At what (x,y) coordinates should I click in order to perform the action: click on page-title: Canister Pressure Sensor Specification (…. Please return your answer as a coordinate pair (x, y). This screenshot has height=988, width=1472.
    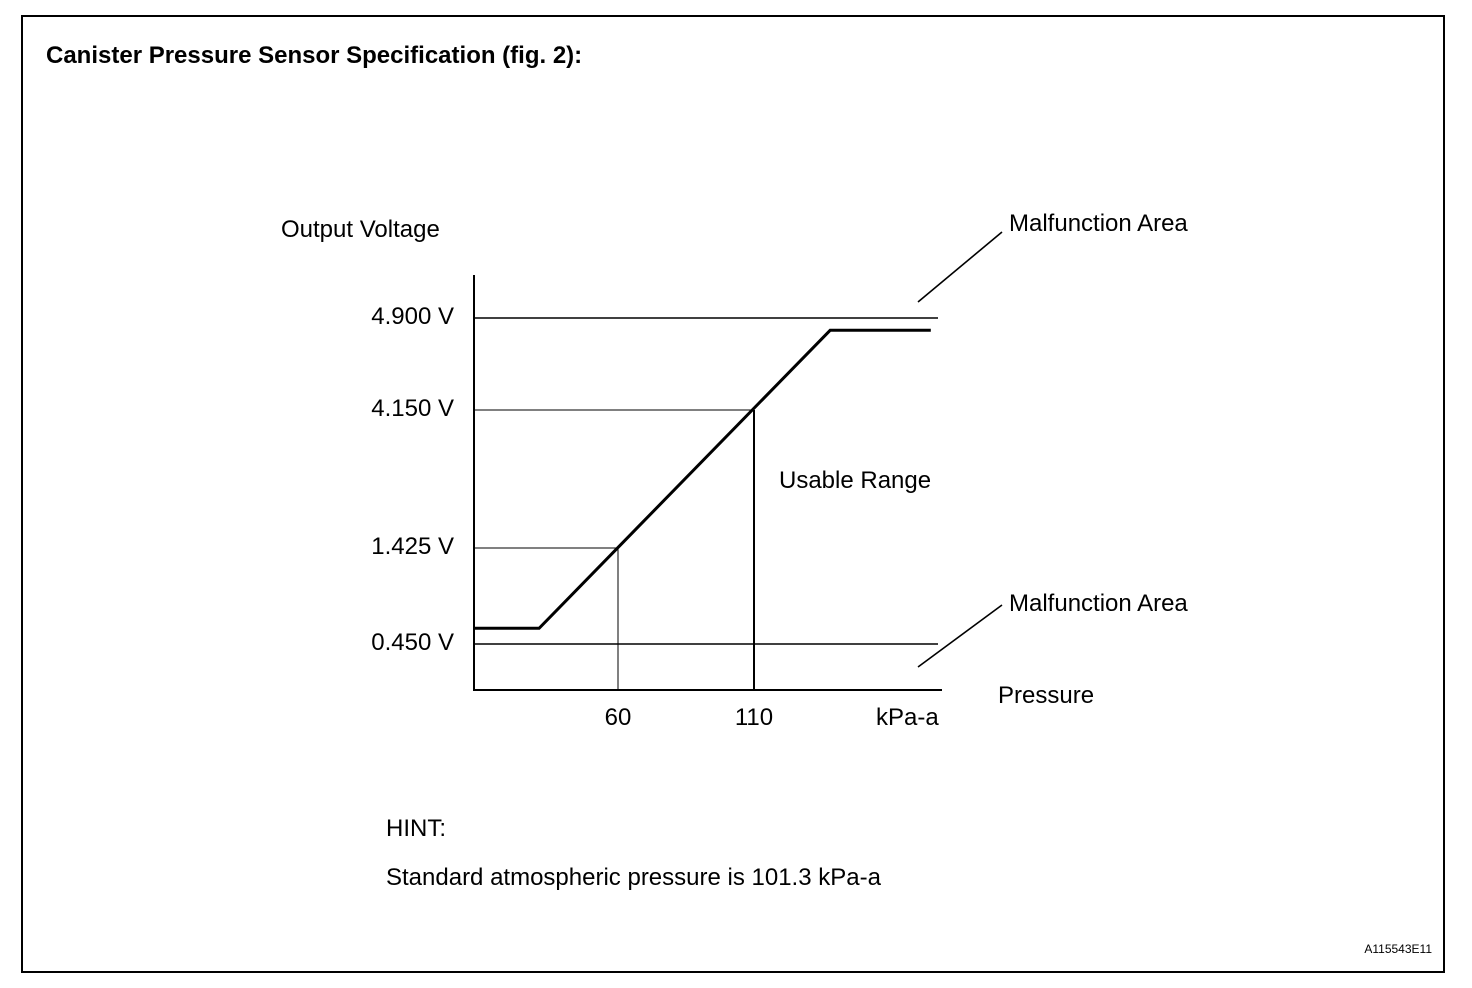
    Looking at the image, I should click on (314, 55).